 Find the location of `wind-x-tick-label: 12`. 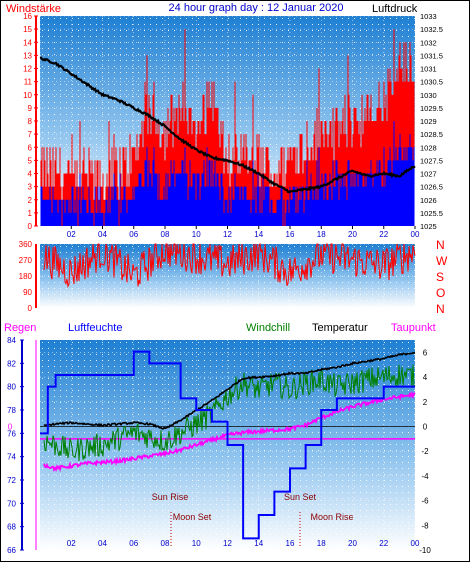

wind-x-tick-label: 12 is located at coordinates (227, 234).